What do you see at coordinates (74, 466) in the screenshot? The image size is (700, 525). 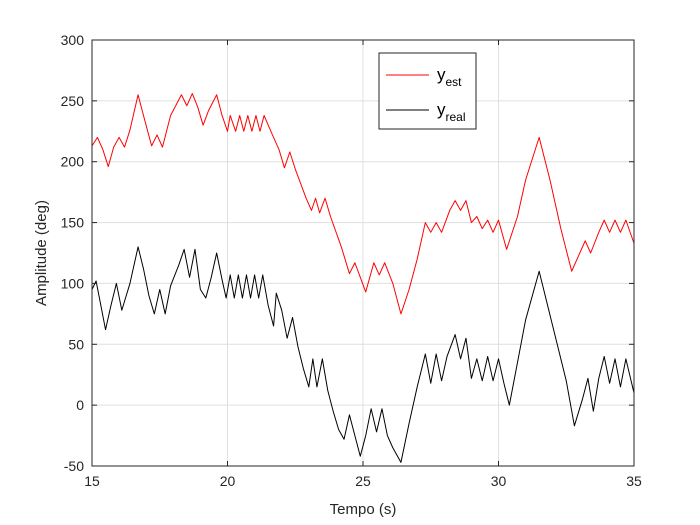 I see `y-tick-label: -50` at bounding box center [74, 466].